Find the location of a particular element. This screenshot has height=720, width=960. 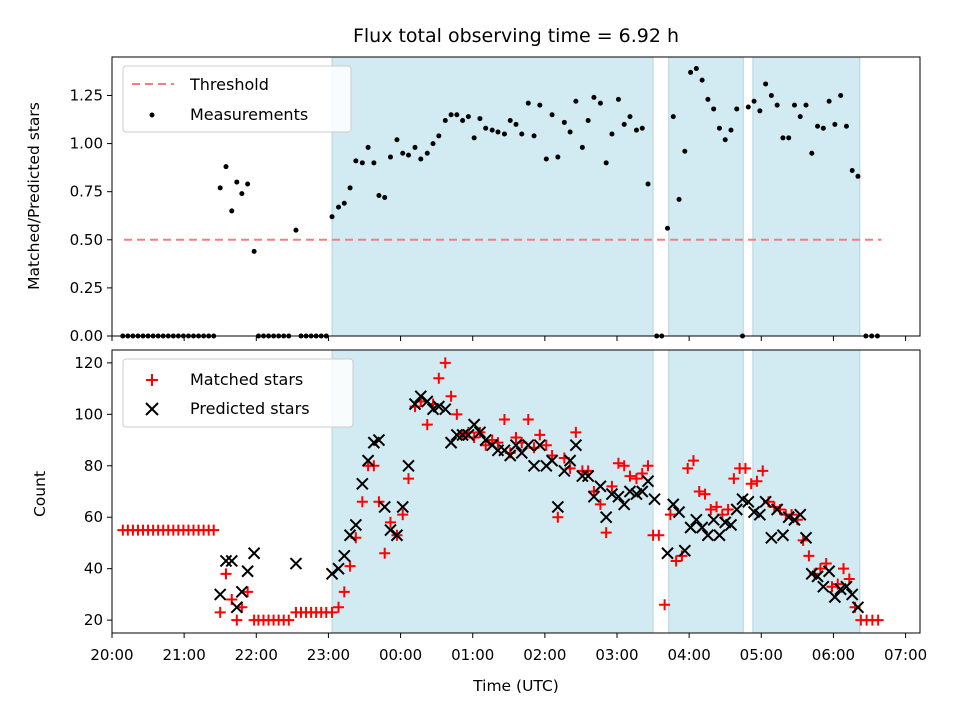

x-tick-label: 03:00 is located at coordinates (616, 655).